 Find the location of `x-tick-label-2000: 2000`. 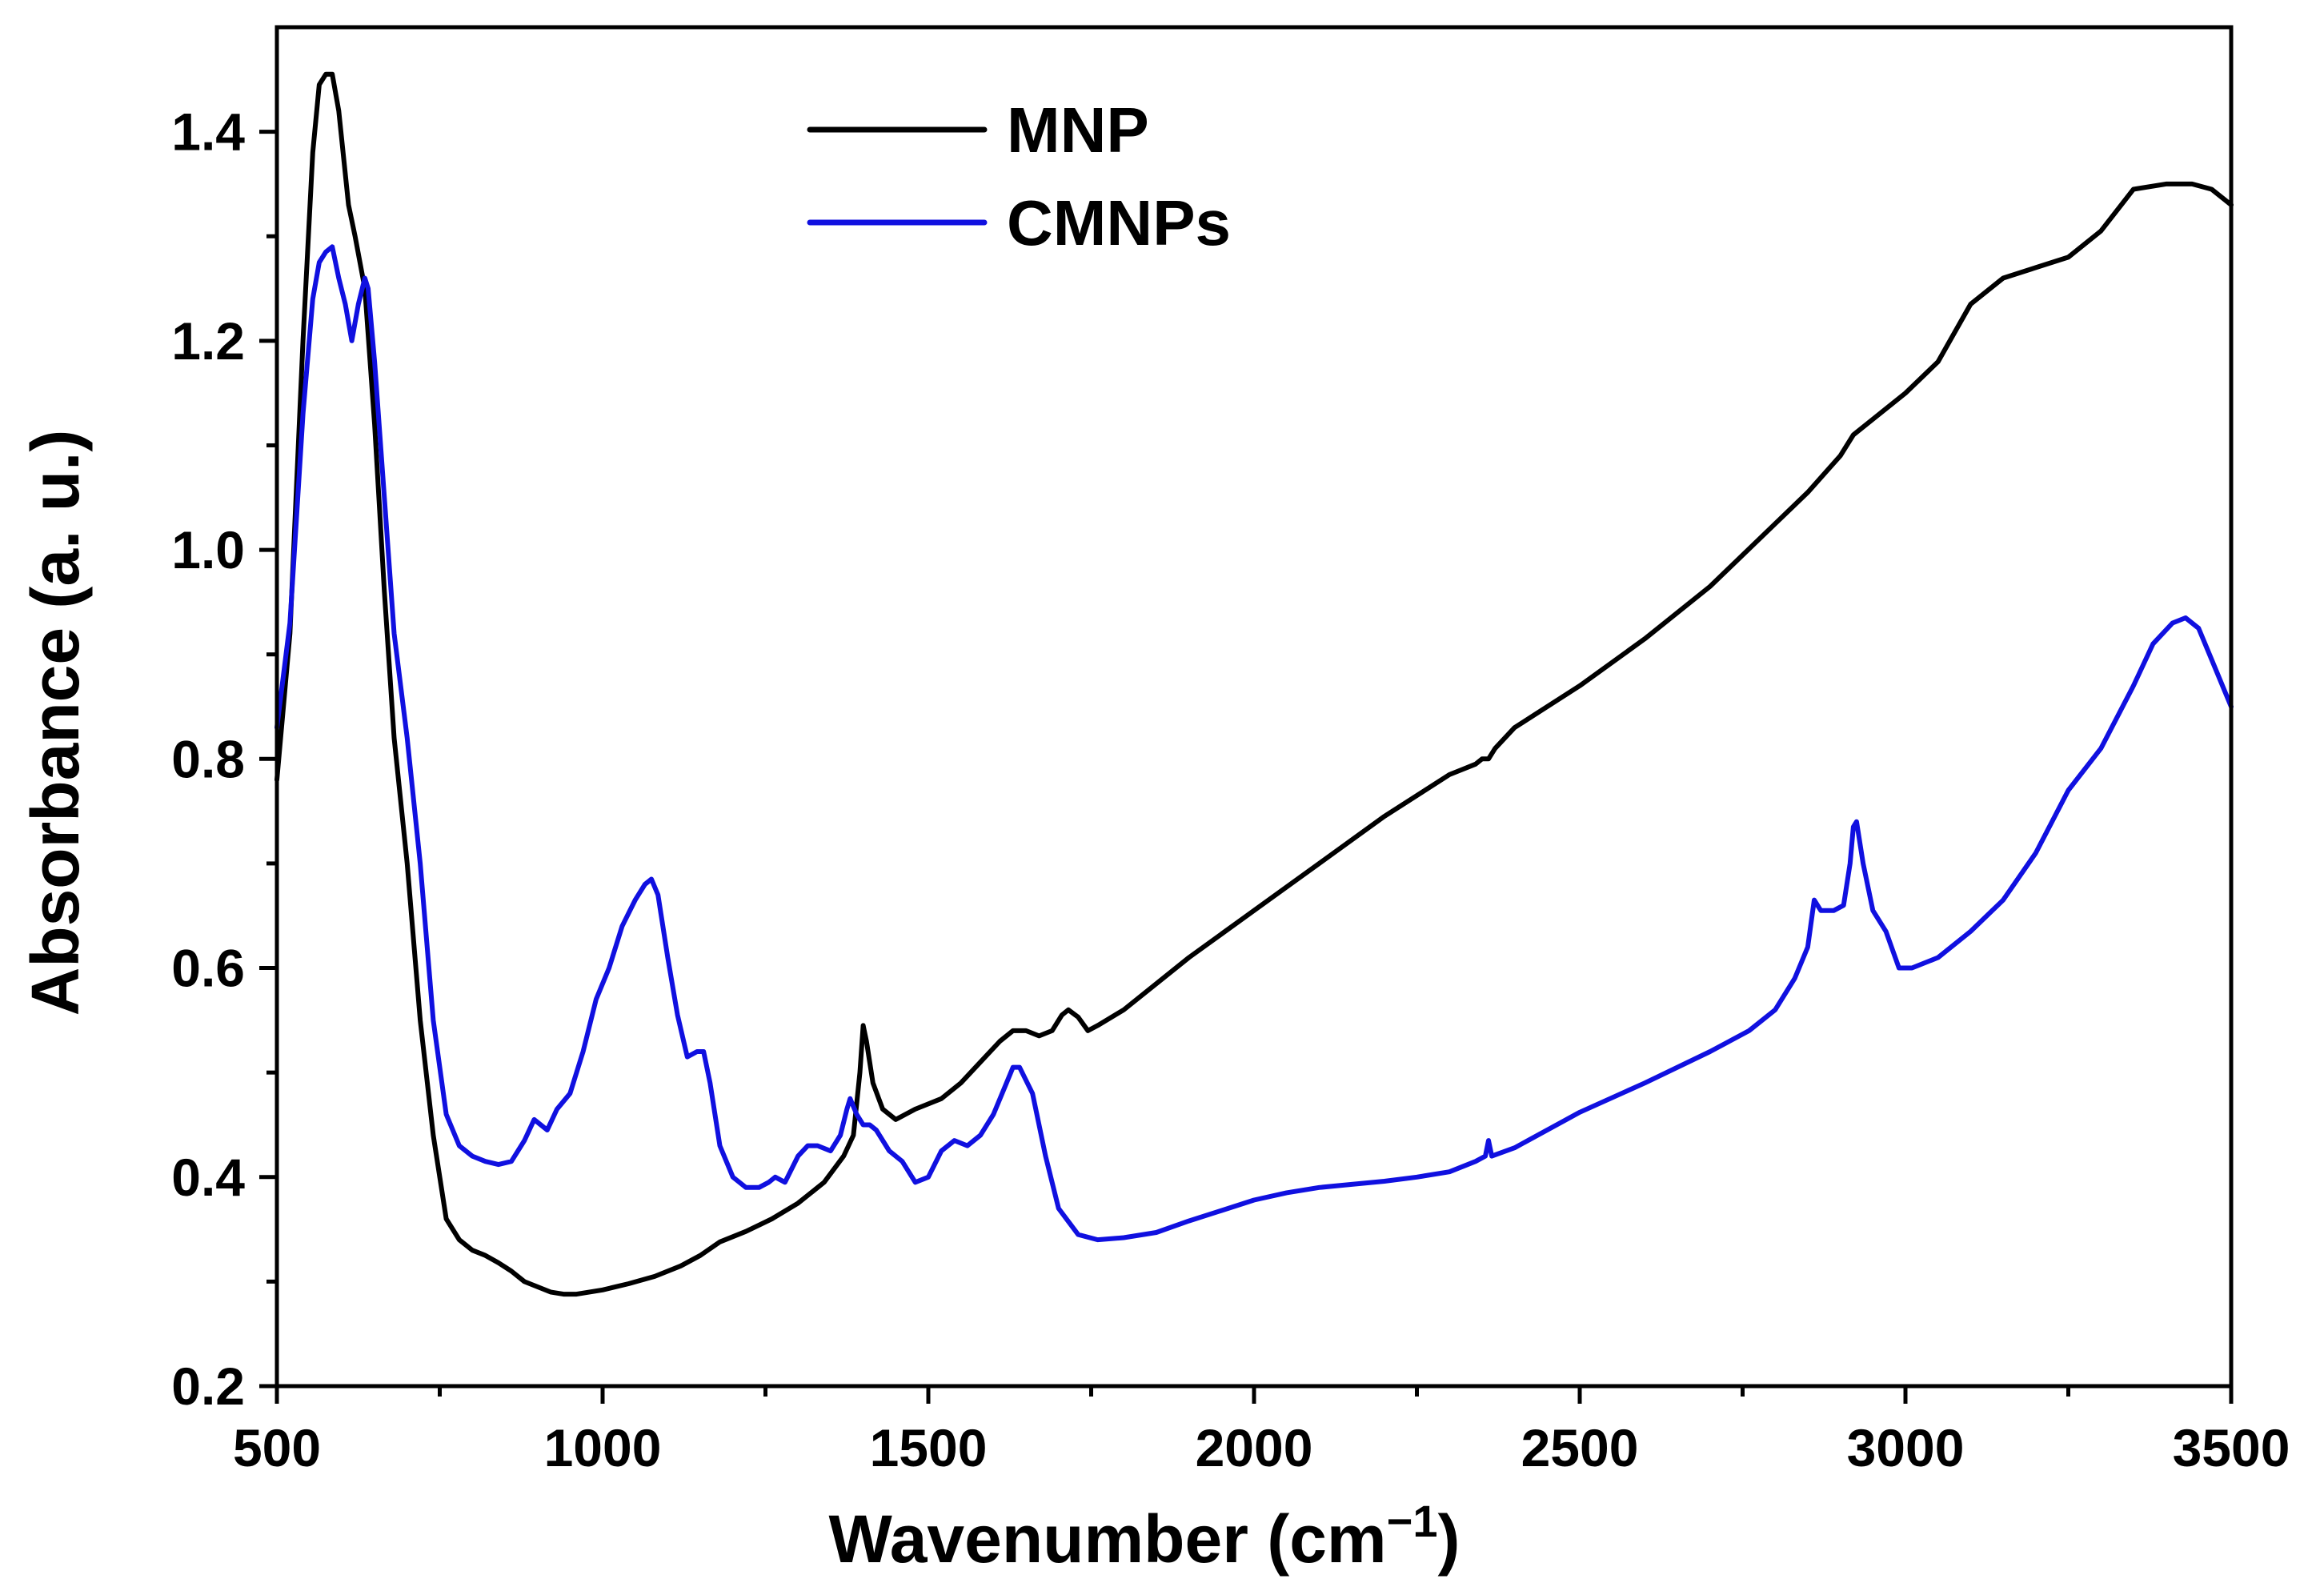

x-tick-label-2000: 2000 is located at coordinates (1255, 1447).